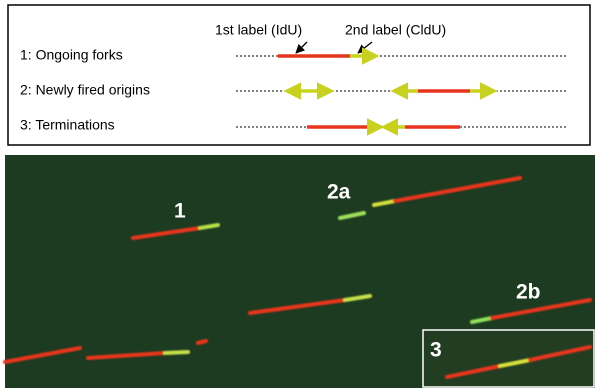  I want to click on second-label: 2nd label (CldU), so click(395, 30).